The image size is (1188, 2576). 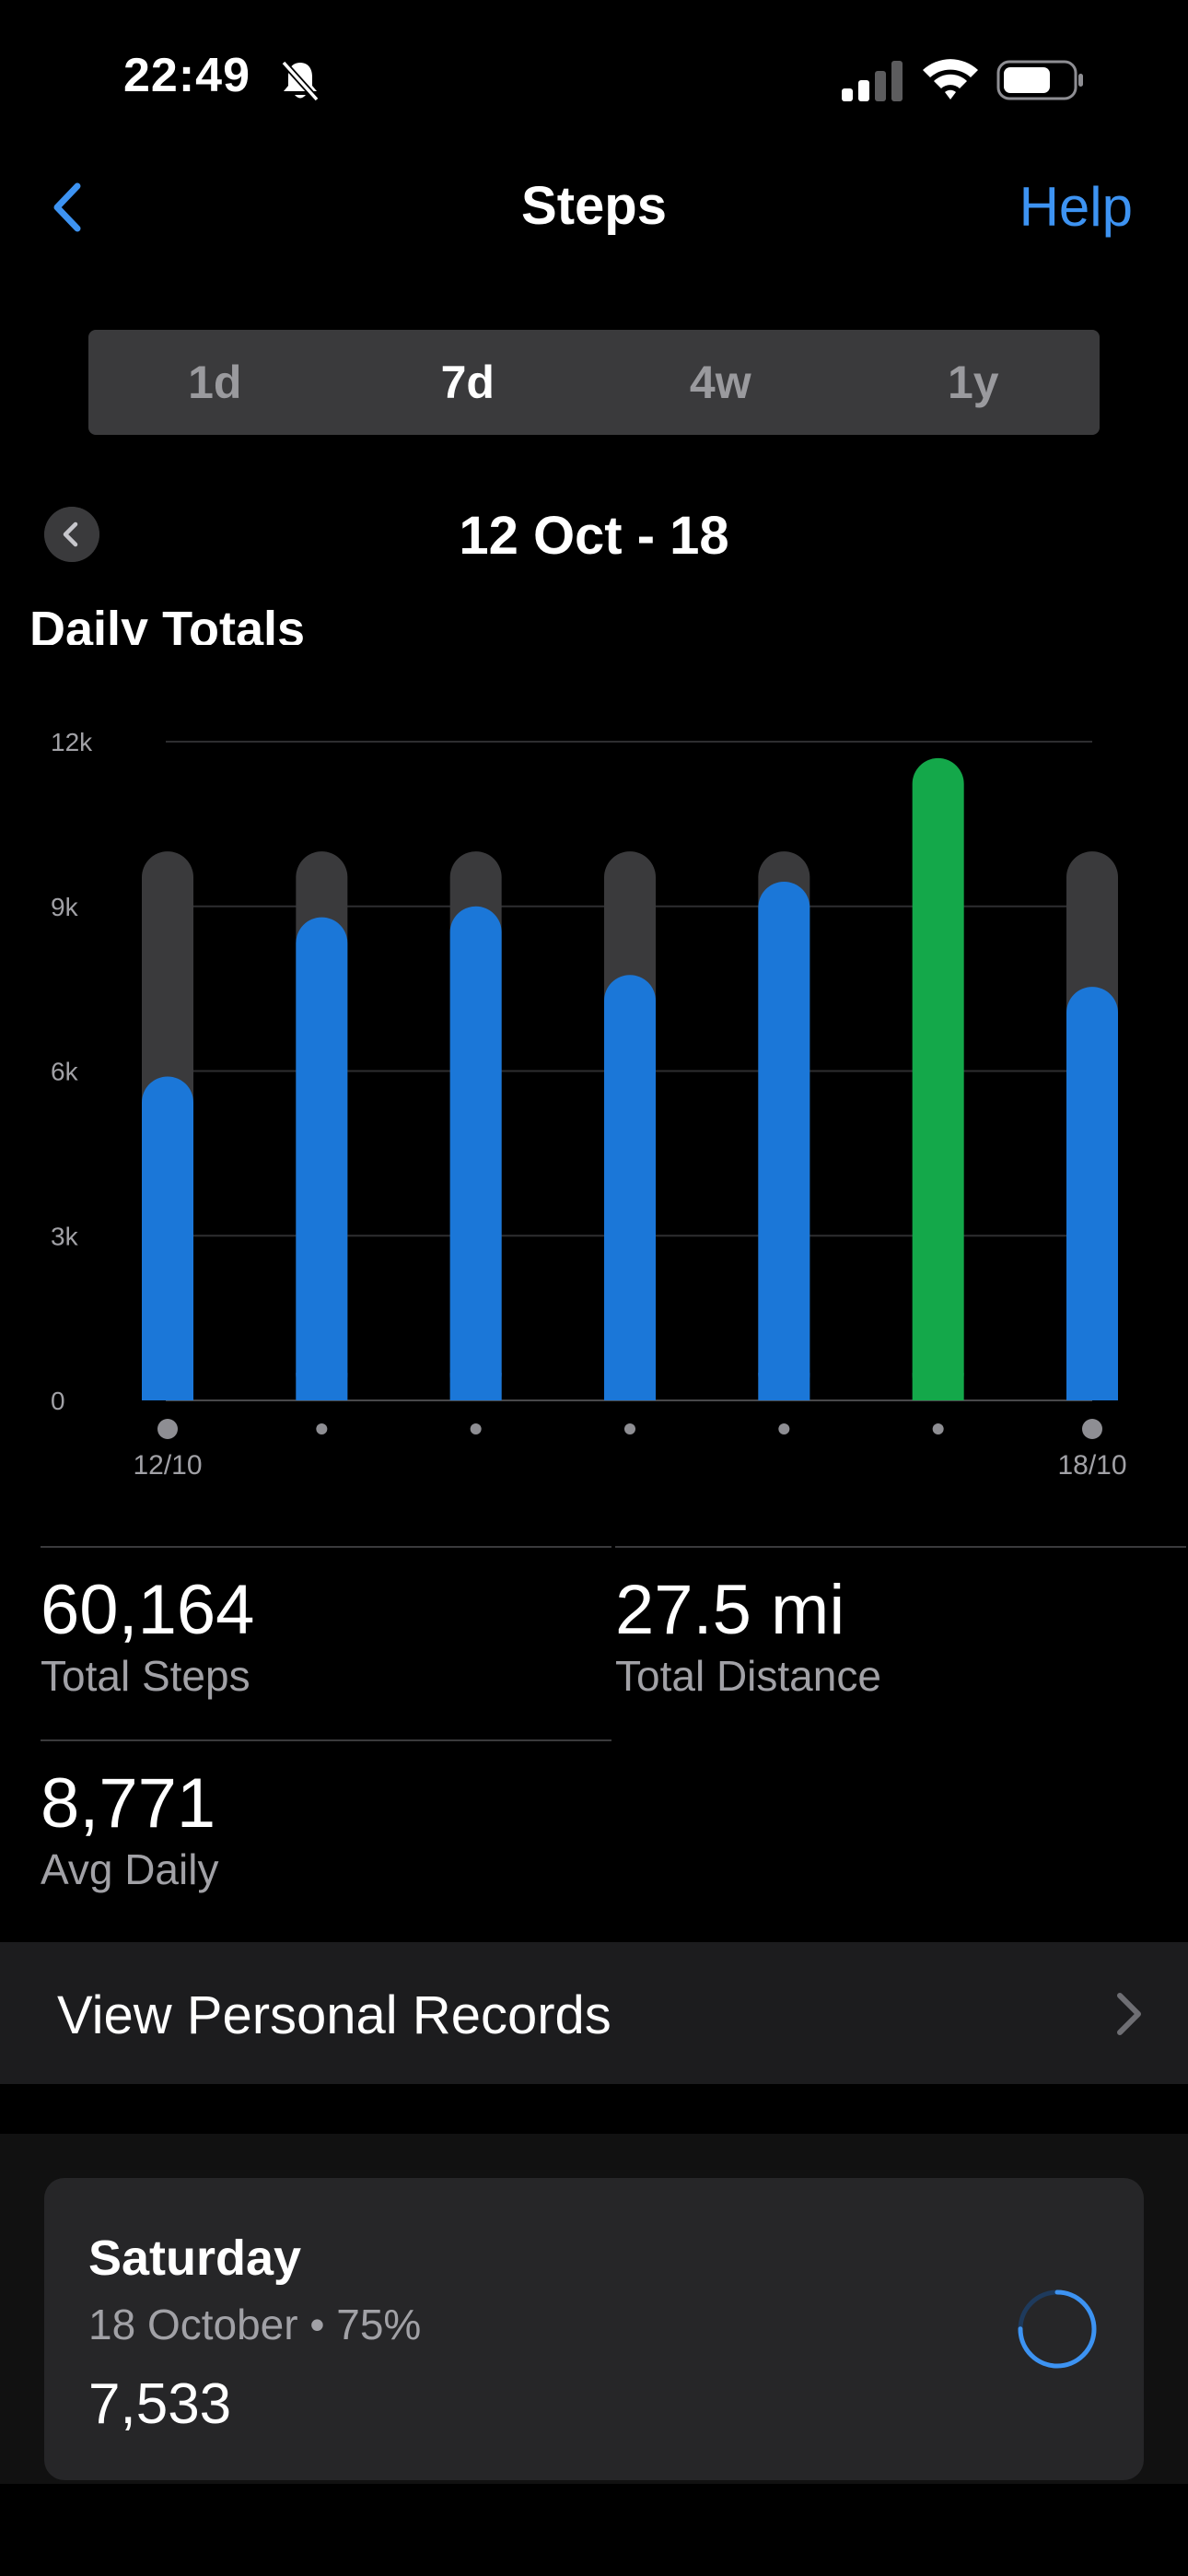 I want to click on chart-heading-clip: Daily Totals, so click(x=305, y=612).